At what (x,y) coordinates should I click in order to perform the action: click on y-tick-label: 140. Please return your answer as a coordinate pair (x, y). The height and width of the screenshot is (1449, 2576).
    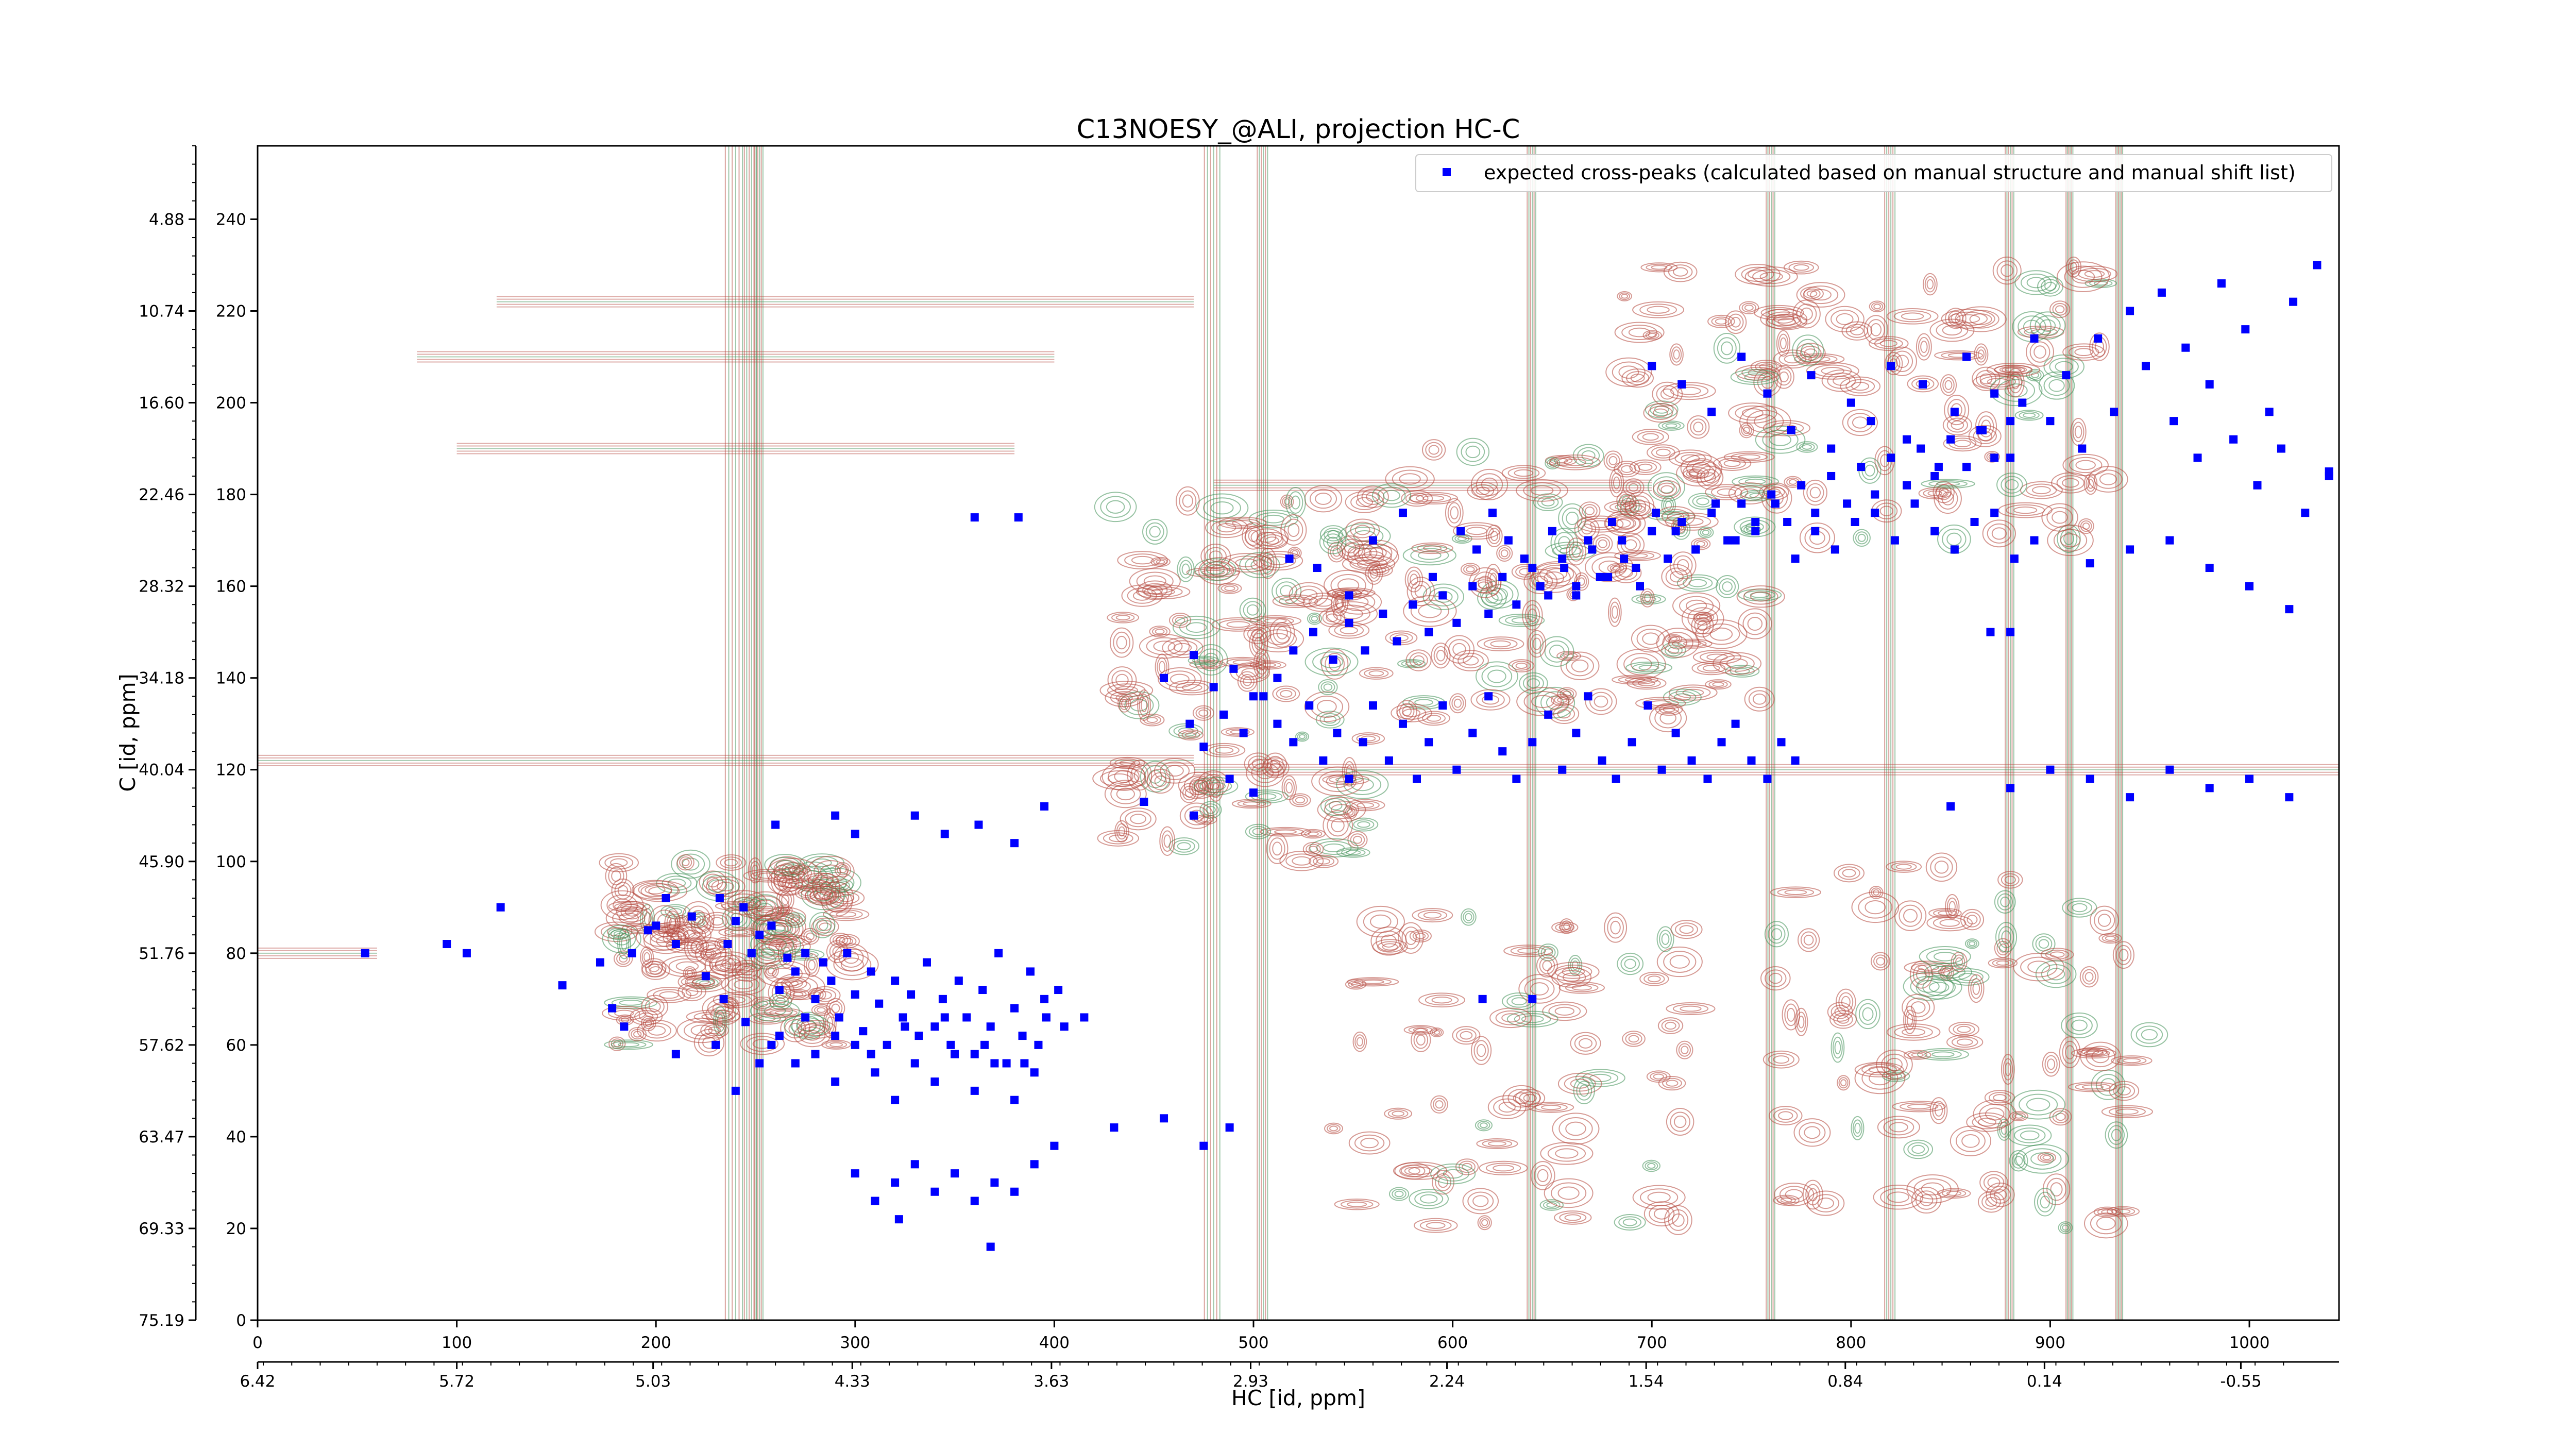
    Looking at the image, I should click on (231, 678).